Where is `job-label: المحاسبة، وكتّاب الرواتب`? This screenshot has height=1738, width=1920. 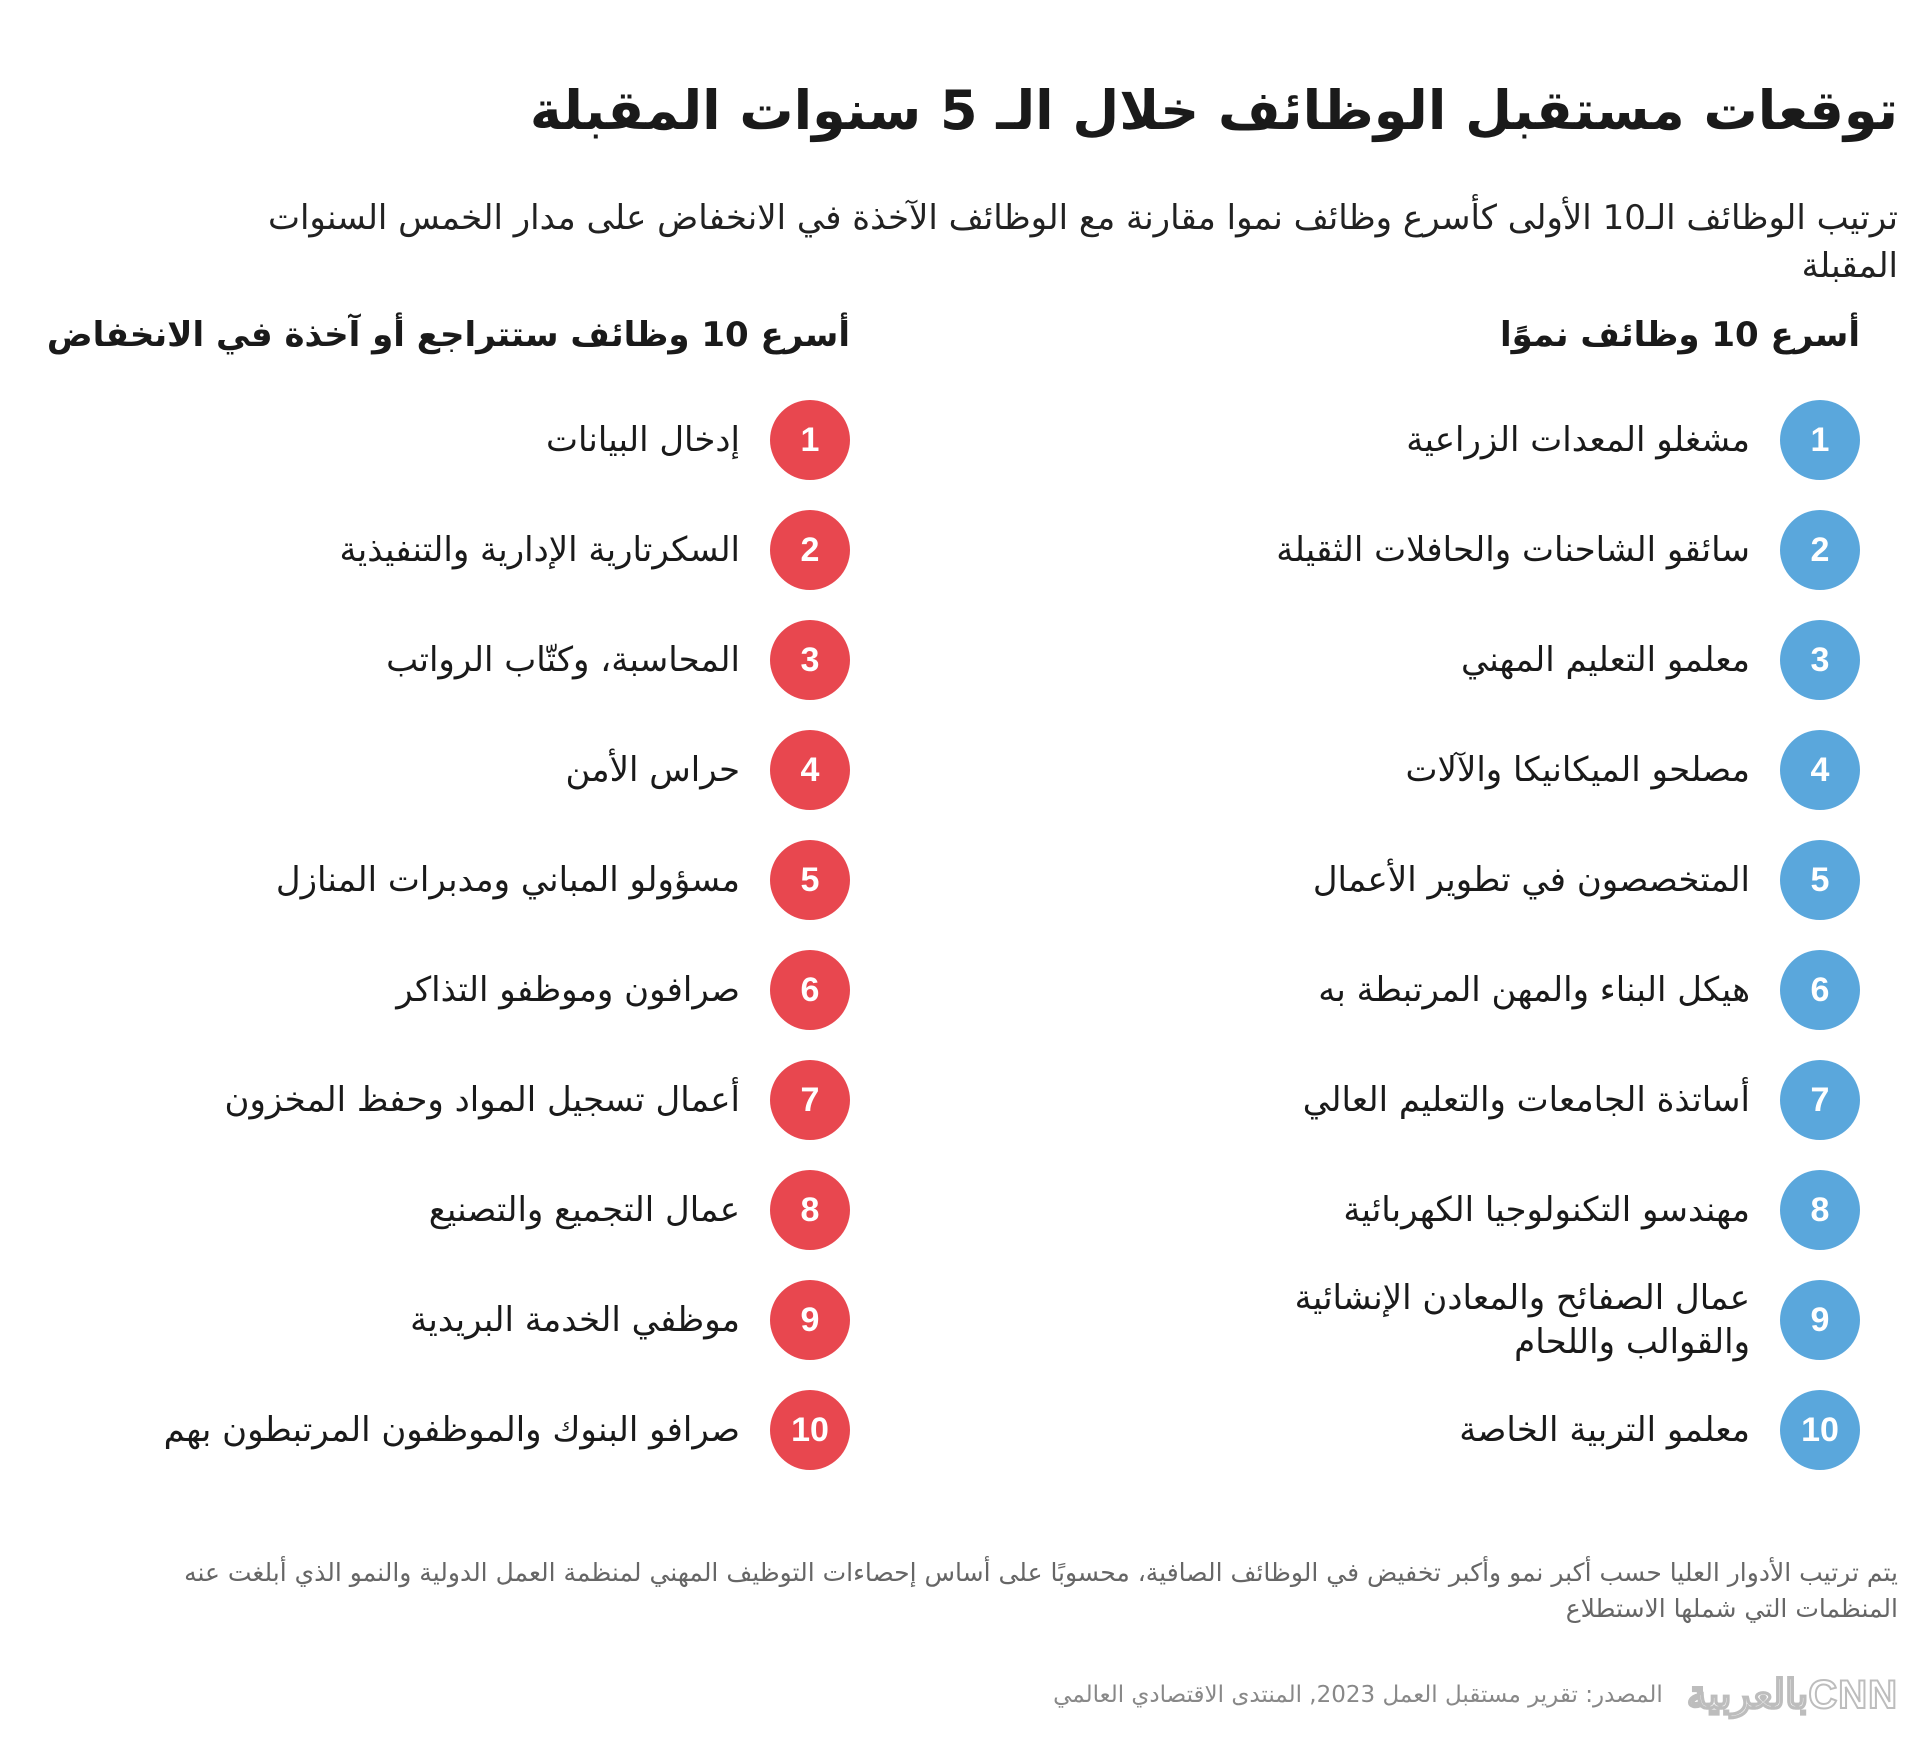 job-label: المحاسبة، وكتّاب الرواتب is located at coordinates (563, 660).